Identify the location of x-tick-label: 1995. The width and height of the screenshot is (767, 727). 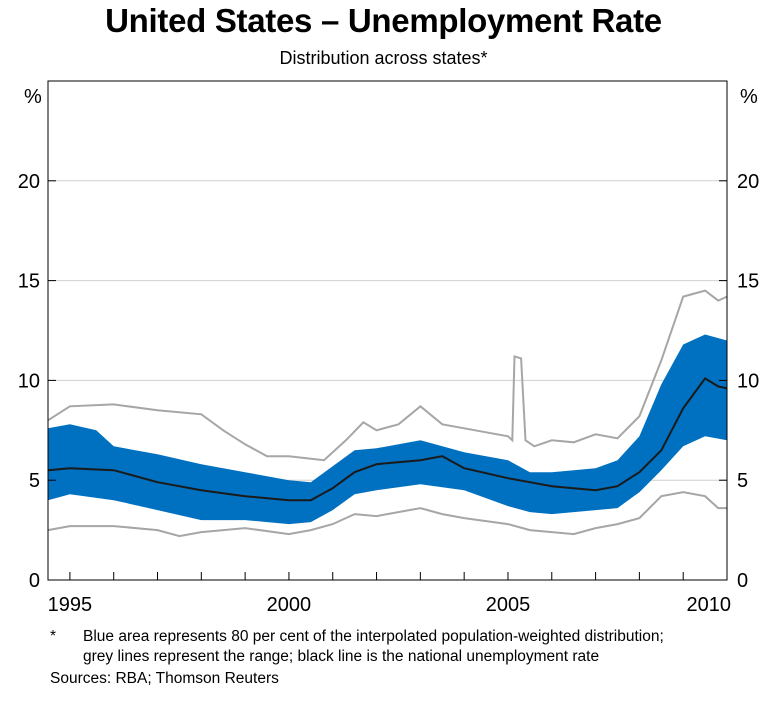
(70, 605).